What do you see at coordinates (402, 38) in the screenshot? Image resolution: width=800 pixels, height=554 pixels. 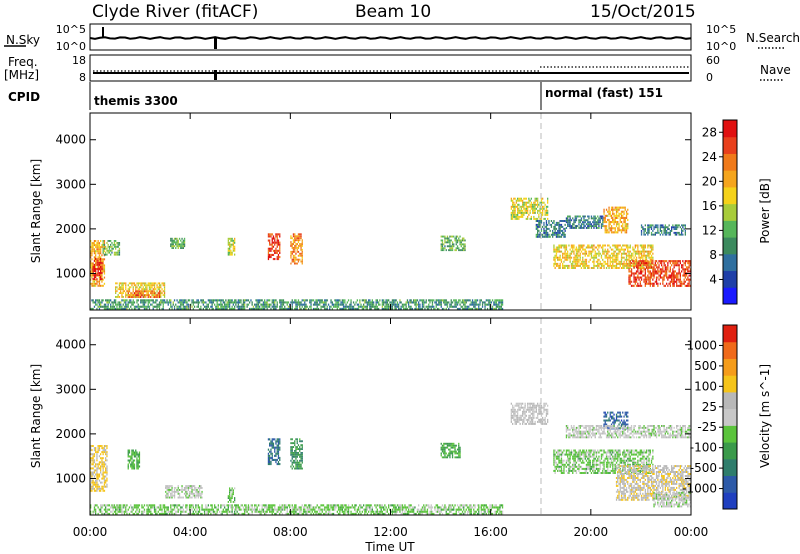 I see `nsky-strip: N.Sky 10^5 10^0 10^5 10^0 N.Search` at bounding box center [402, 38].